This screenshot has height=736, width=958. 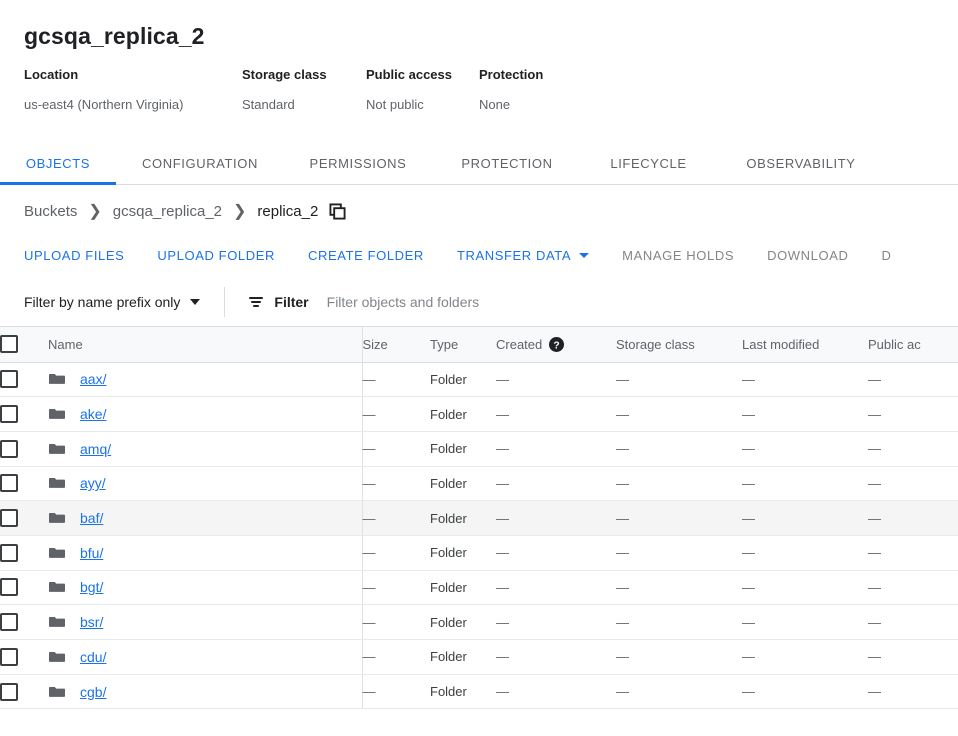 I want to click on action-transfer-data: TRANSFER DATA, so click(x=523, y=255).